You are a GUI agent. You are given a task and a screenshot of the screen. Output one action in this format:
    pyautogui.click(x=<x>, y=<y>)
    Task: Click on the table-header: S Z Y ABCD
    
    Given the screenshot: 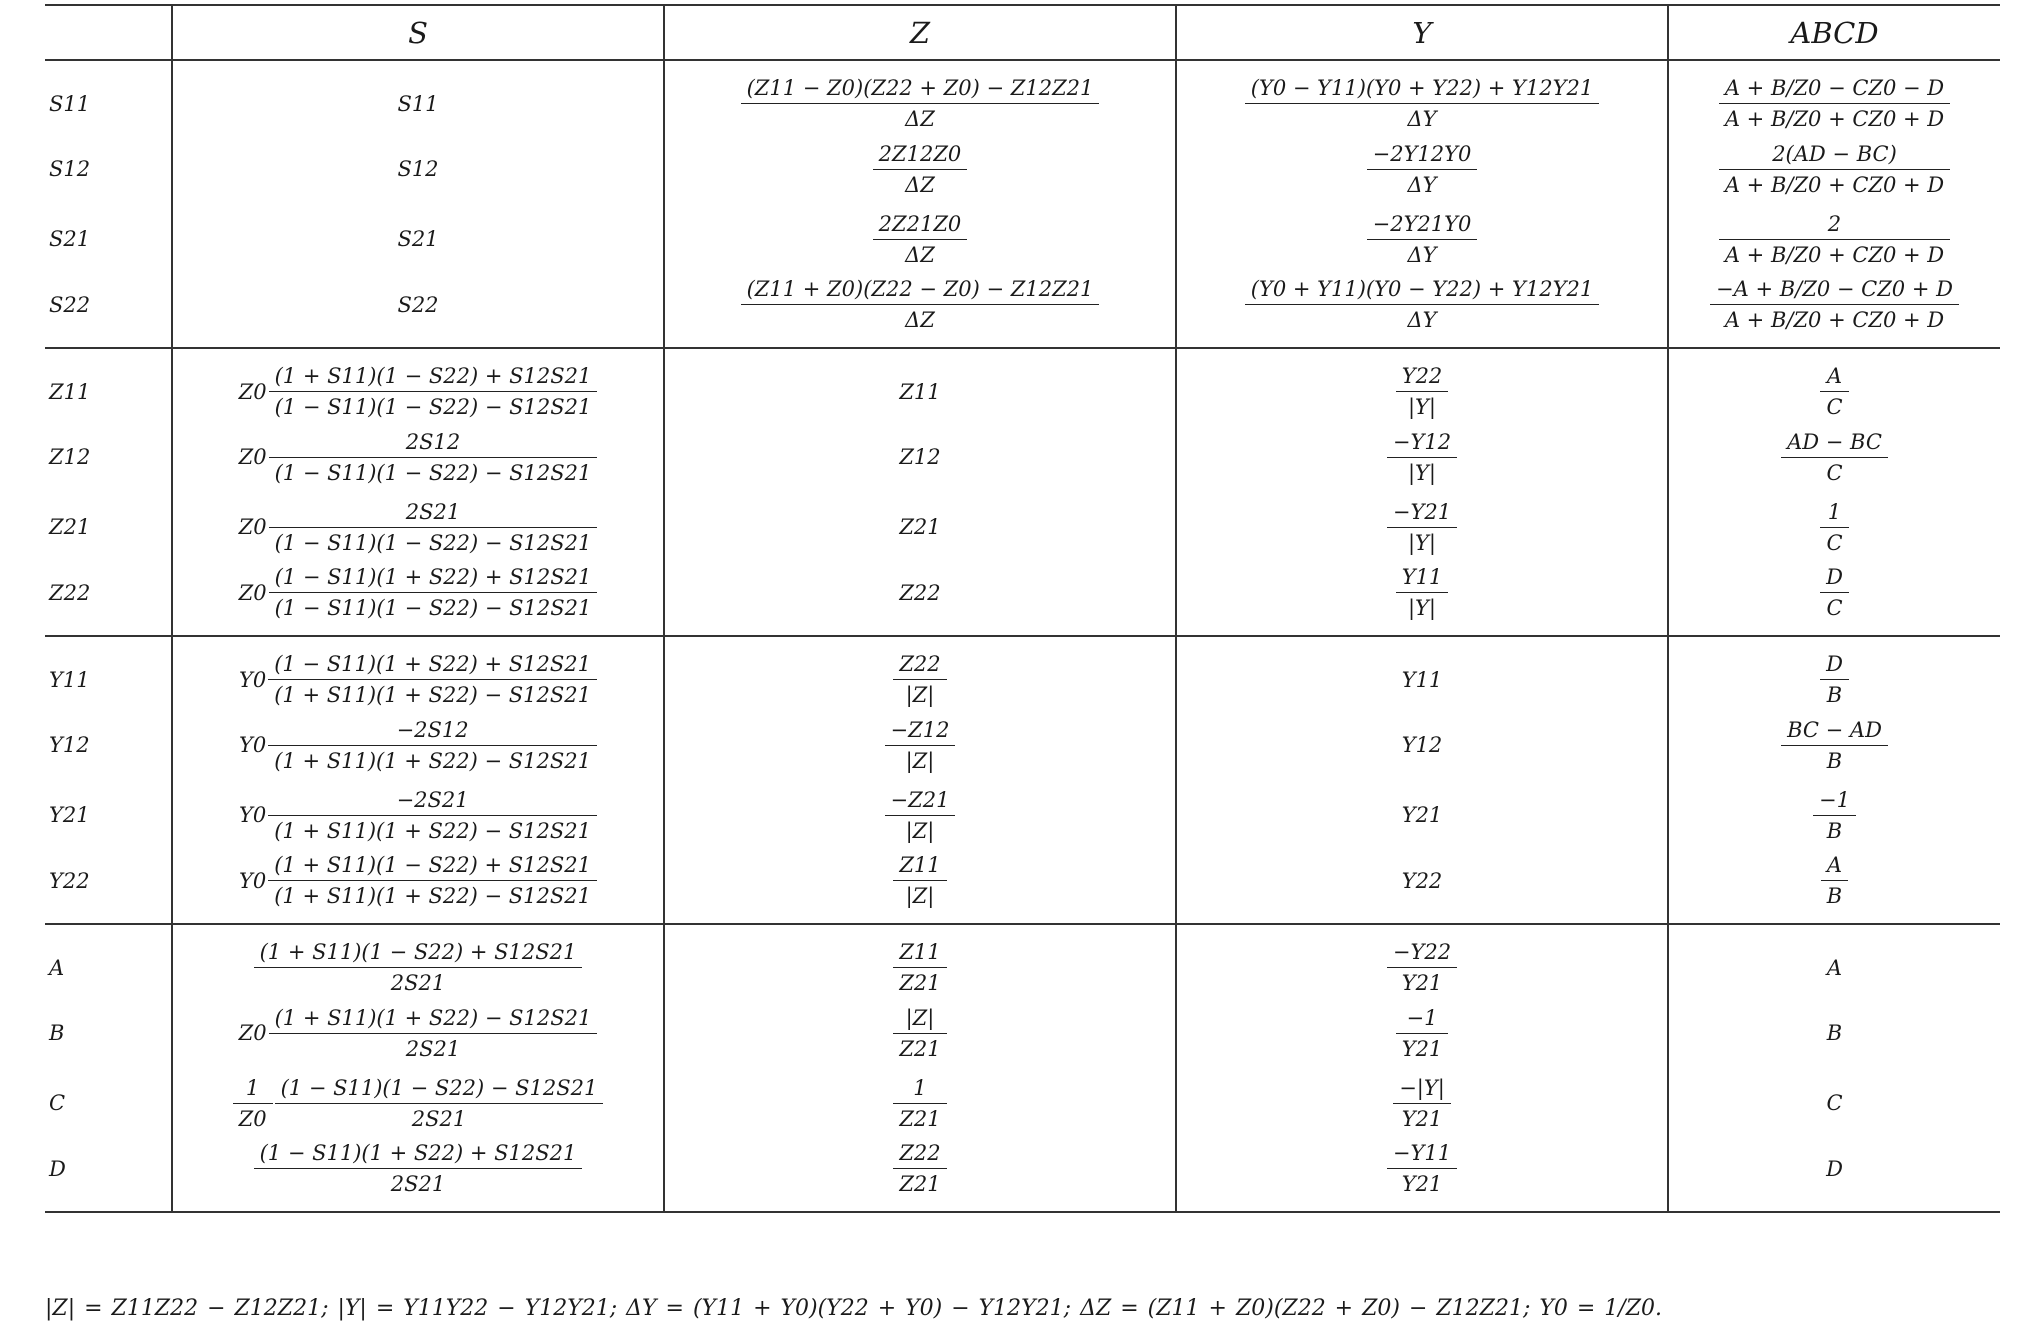 What is the action you would take?
    pyautogui.click(x=1022, y=32)
    